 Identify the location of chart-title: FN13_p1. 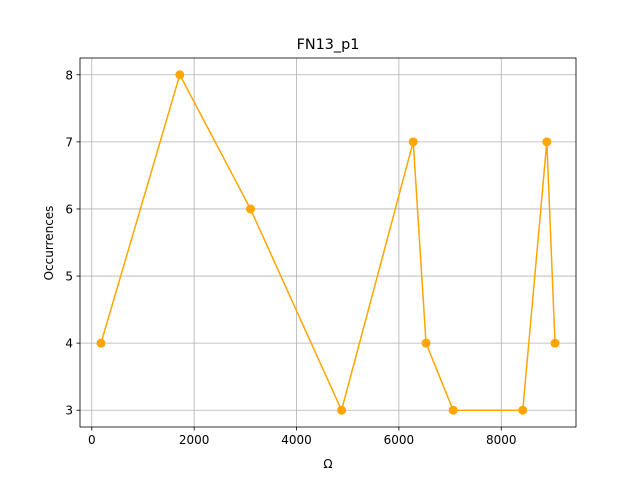
(328, 45).